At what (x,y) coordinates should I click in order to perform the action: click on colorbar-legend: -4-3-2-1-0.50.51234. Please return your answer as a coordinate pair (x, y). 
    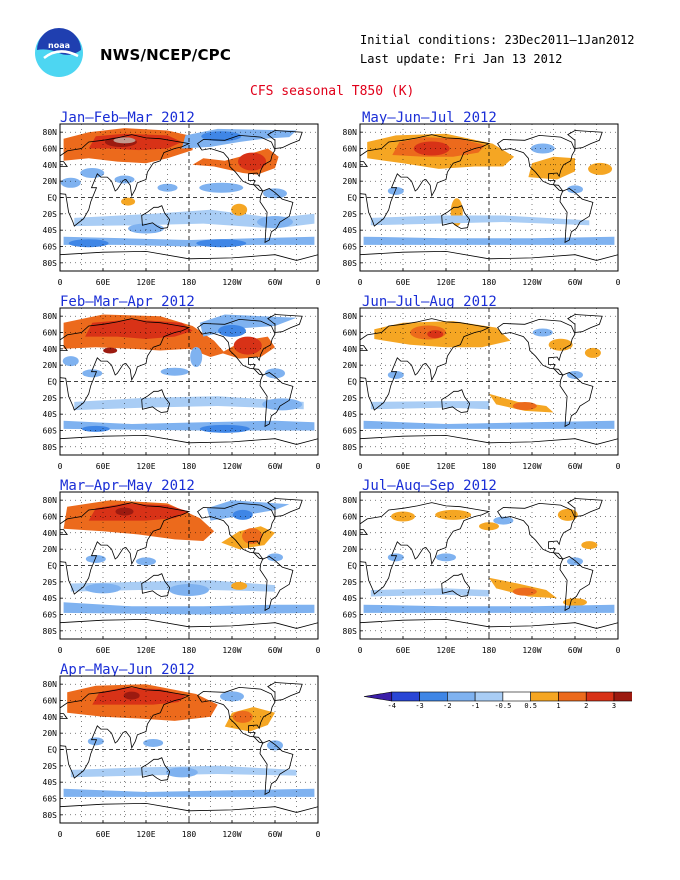
    Looking at the image, I should click on (497, 700).